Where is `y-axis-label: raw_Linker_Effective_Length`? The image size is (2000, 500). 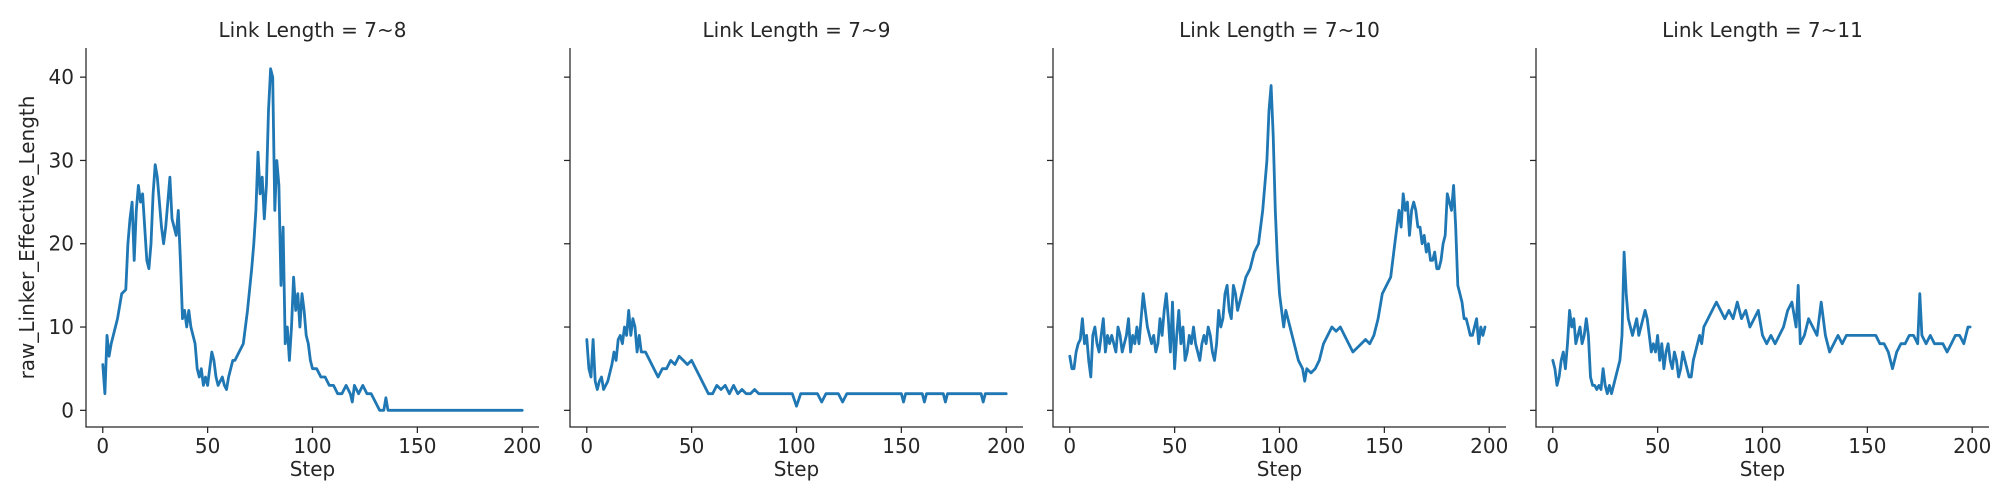
y-axis-label: raw_Linker_Effective_Length is located at coordinates (27, 238).